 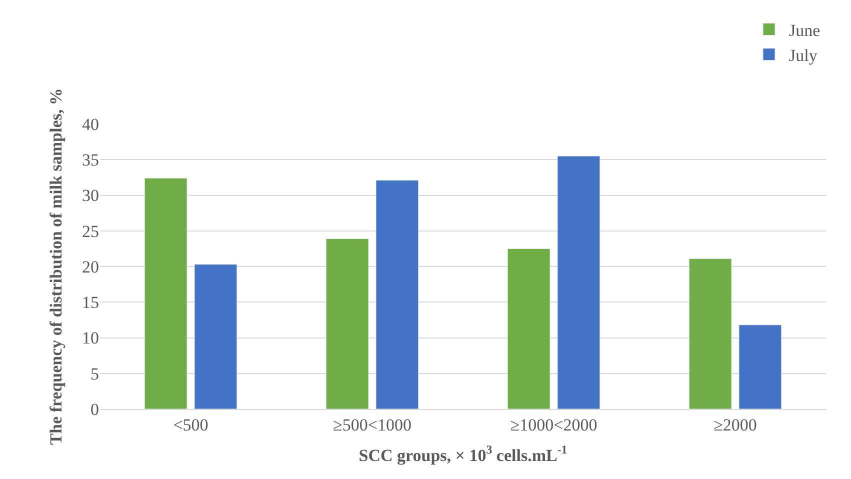 What do you see at coordinates (804, 30) in the screenshot?
I see `legend-label: June` at bounding box center [804, 30].